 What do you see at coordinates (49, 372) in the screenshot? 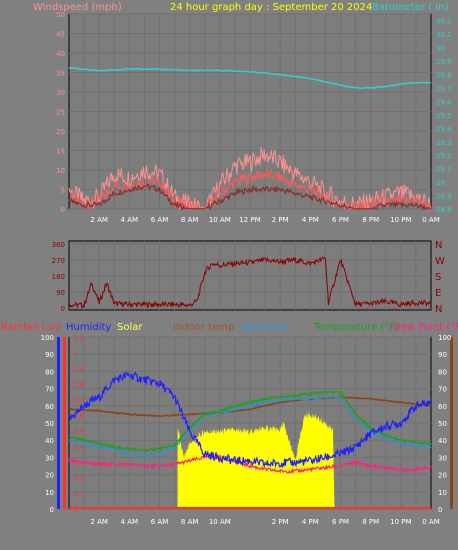
I see `humidity-tick-label: 80` at bounding box center [49, 372].